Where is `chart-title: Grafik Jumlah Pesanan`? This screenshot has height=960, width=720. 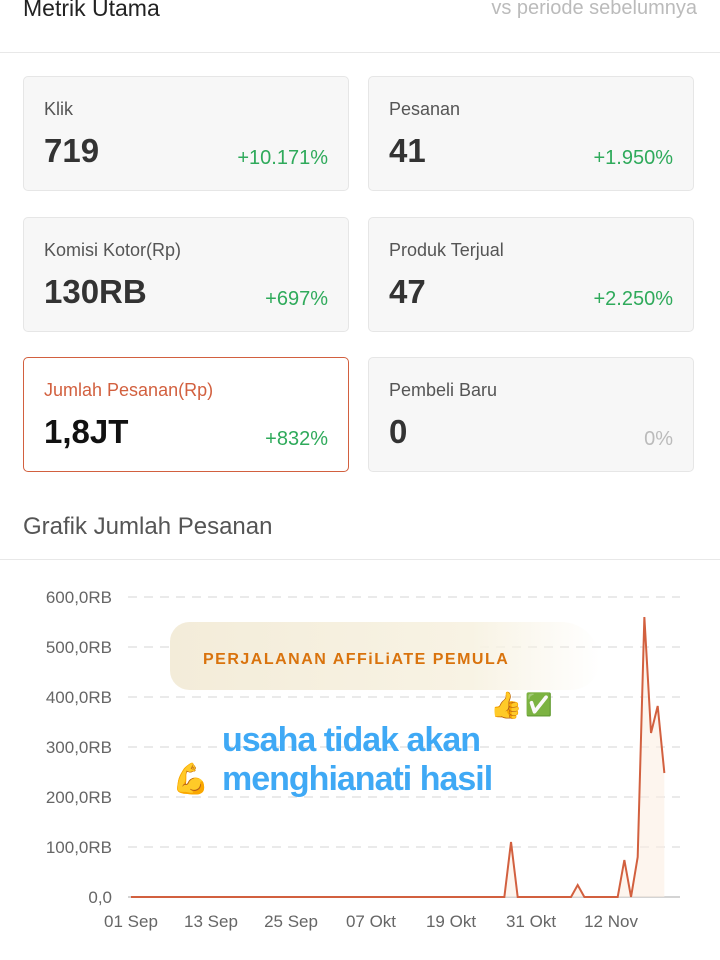 chart-title: Grafik Jumlah Pesanan is located at coordinates (148, 526).